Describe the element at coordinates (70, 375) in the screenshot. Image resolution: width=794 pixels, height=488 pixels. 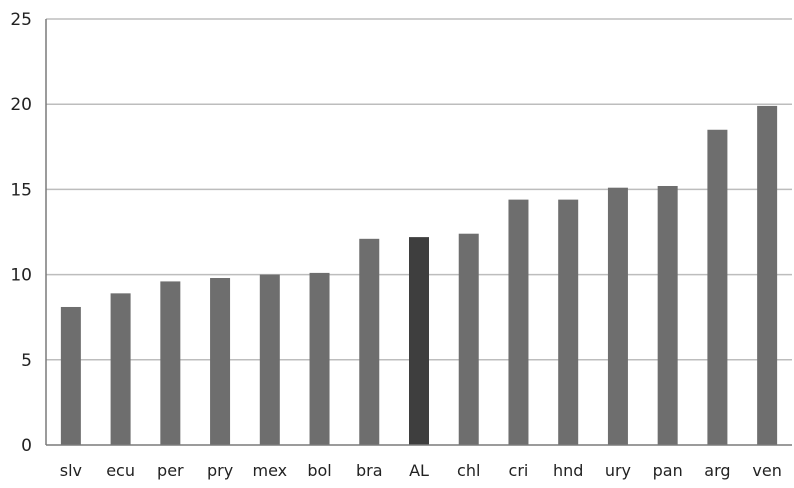
I see `bar-slv` at that location.